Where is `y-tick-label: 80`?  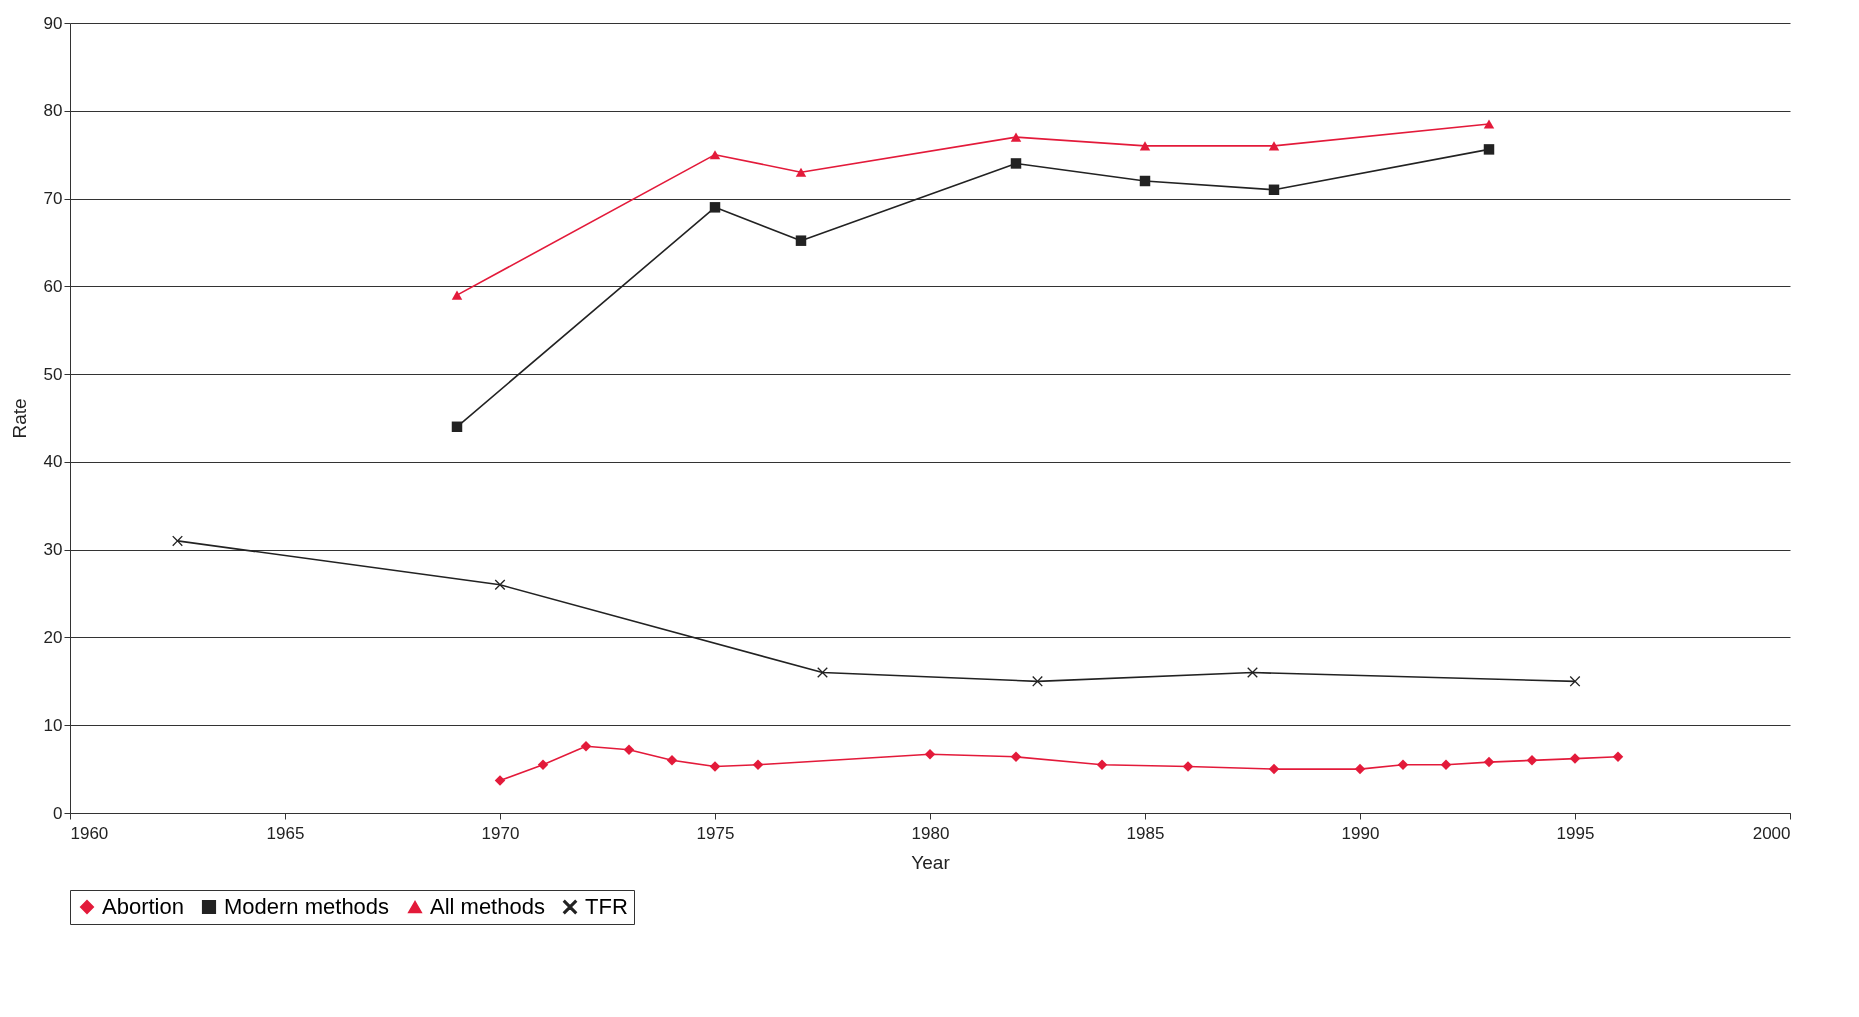
y-tick-label: 80 is located at coordinates (53, 111).